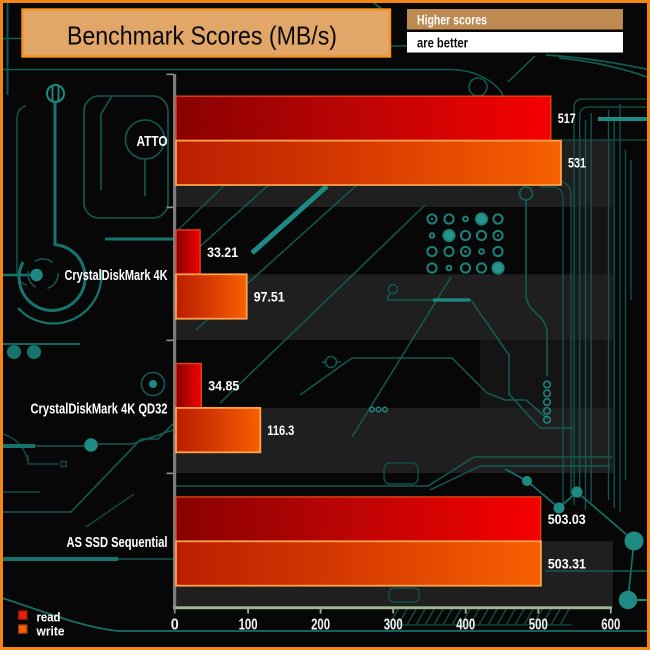  I want to click on svg-text: 34.85, so click(223, 386).